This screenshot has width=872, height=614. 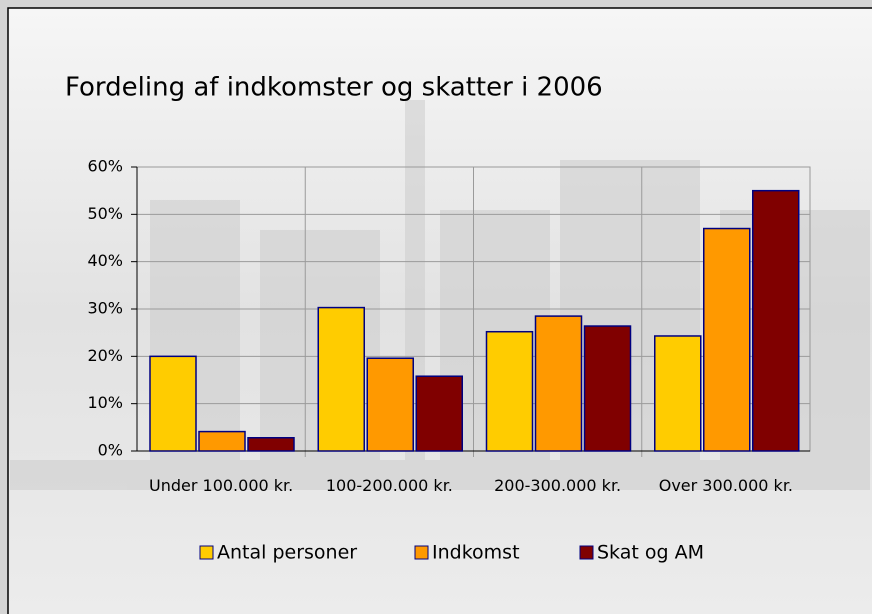 I want to click on y-tick-label: 50%, so click(x=105, y=213).